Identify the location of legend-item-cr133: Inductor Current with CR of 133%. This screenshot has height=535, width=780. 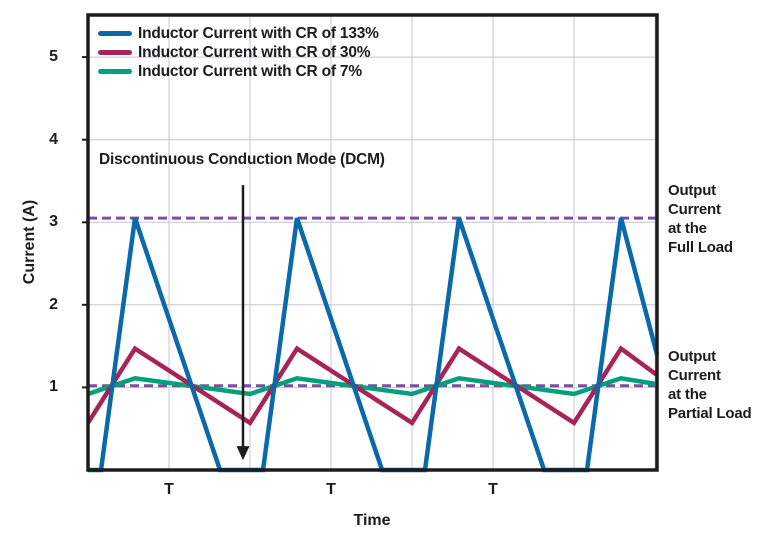
(238, 33).